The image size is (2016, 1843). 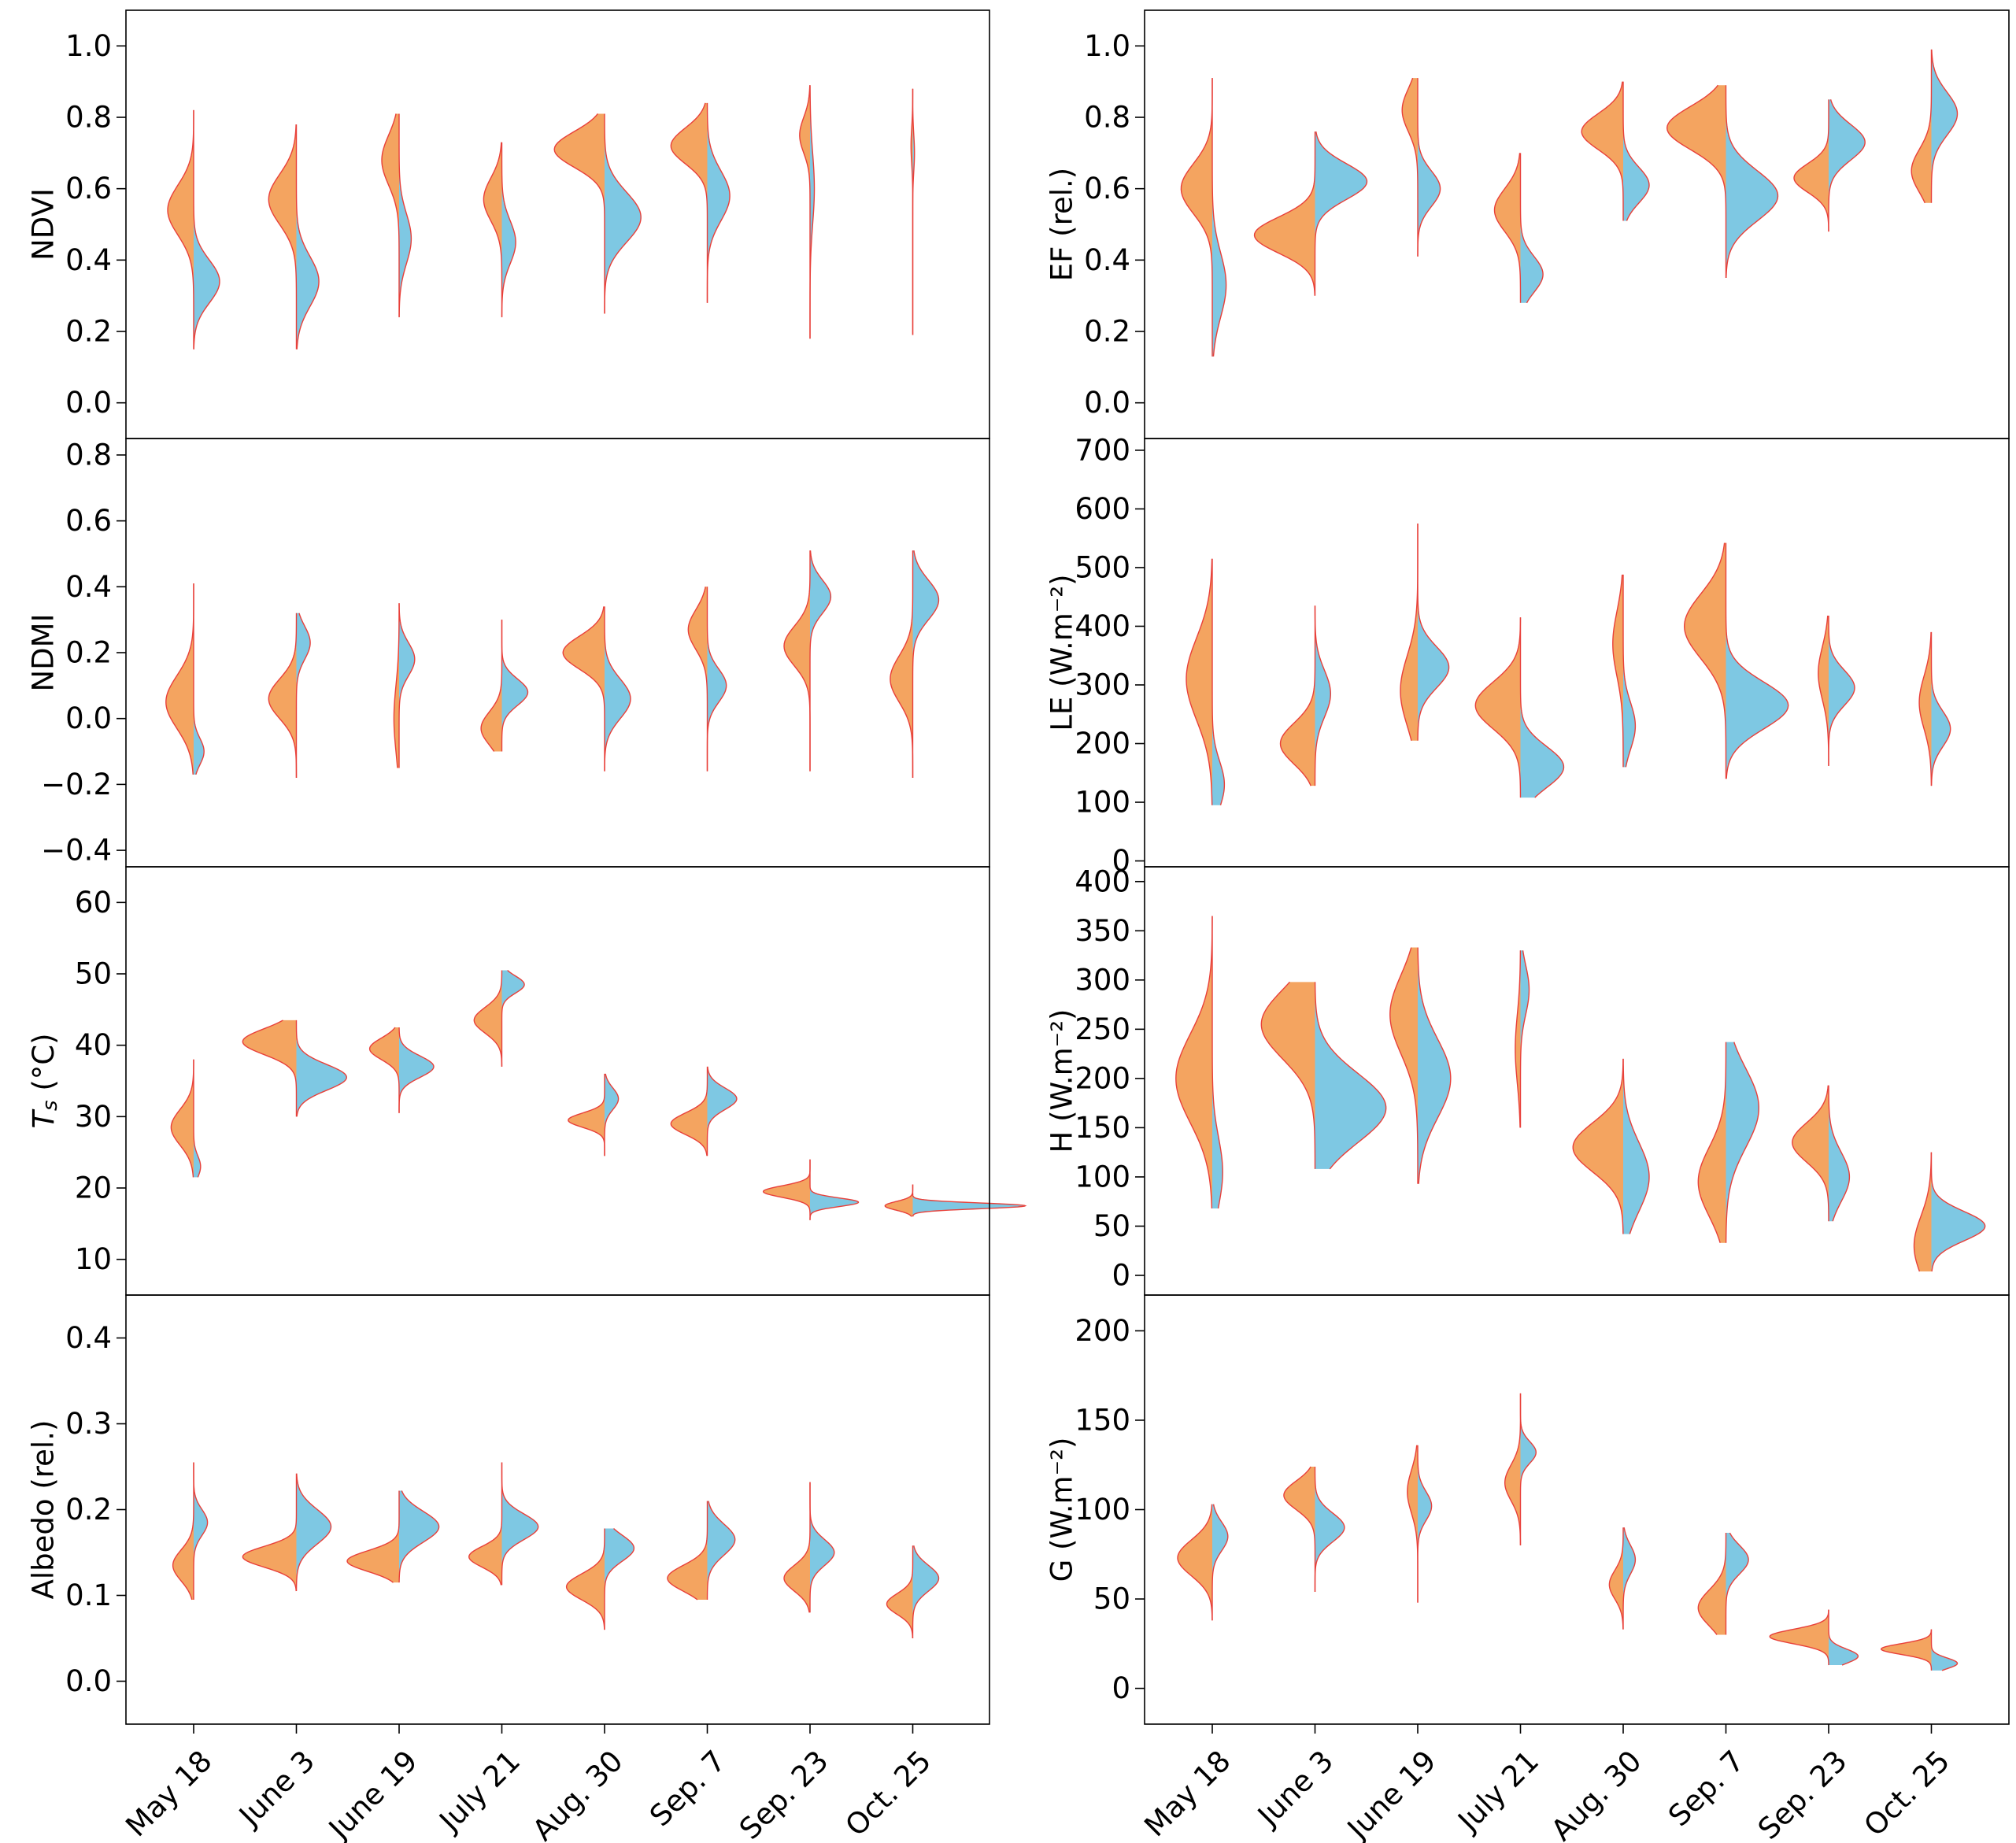 I want to click on h-ytick-label: 50, so click(x=1112, y=1226).